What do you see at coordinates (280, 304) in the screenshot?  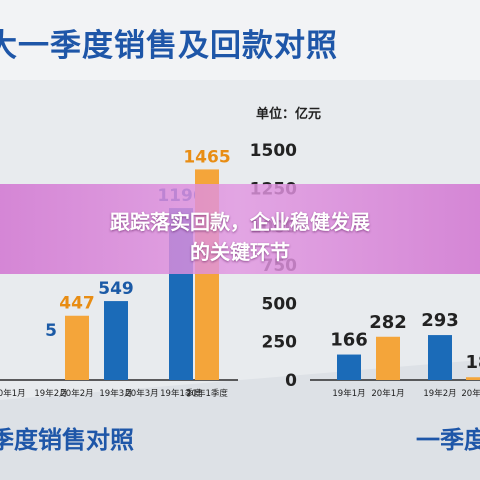 I see `y-tick-label: 500` at bounding box center [280, 304].